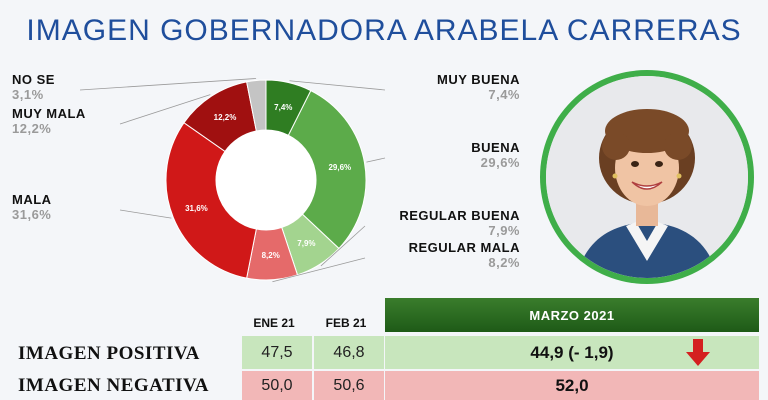 This screenshot has height=400, width=768. What do you see at coordinates (346, 323) in the screenshot?
I see `column-header-feb: FEB 21` at bounding box center [346, 323].